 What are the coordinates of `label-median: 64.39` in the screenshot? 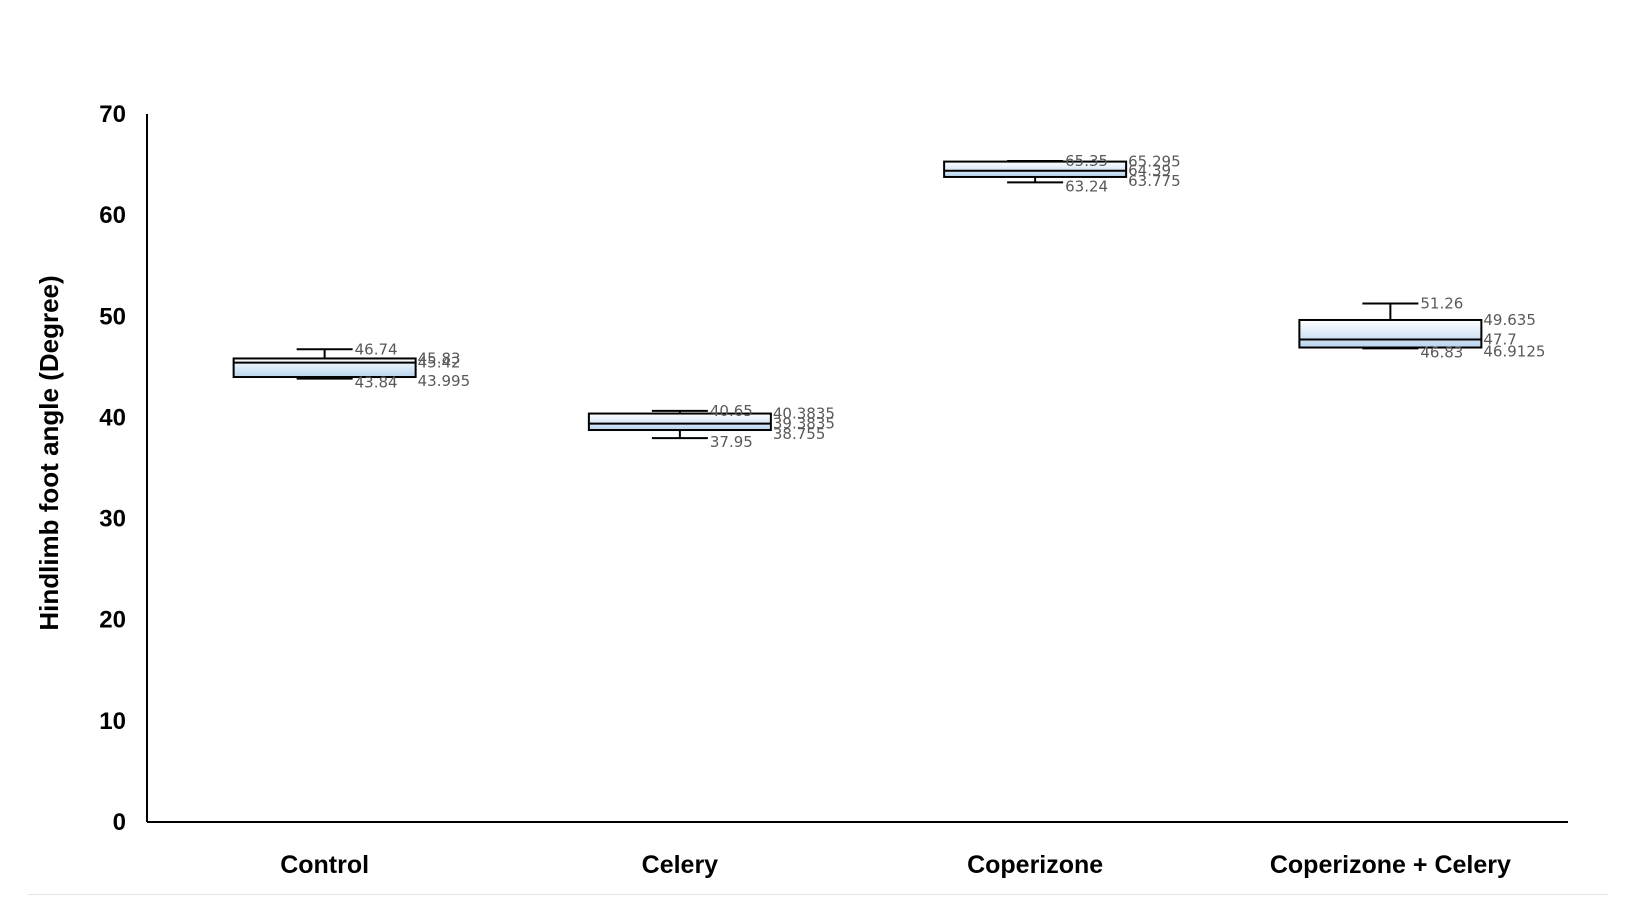 It's located at (1149, 171).